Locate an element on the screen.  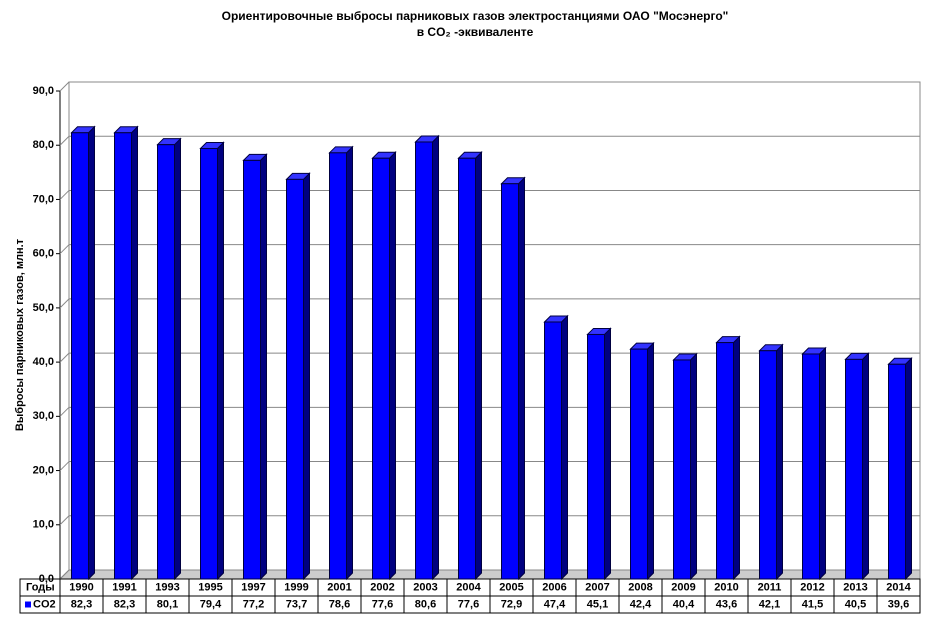
value-label: 42,4 is located at coordinates (641, 604).